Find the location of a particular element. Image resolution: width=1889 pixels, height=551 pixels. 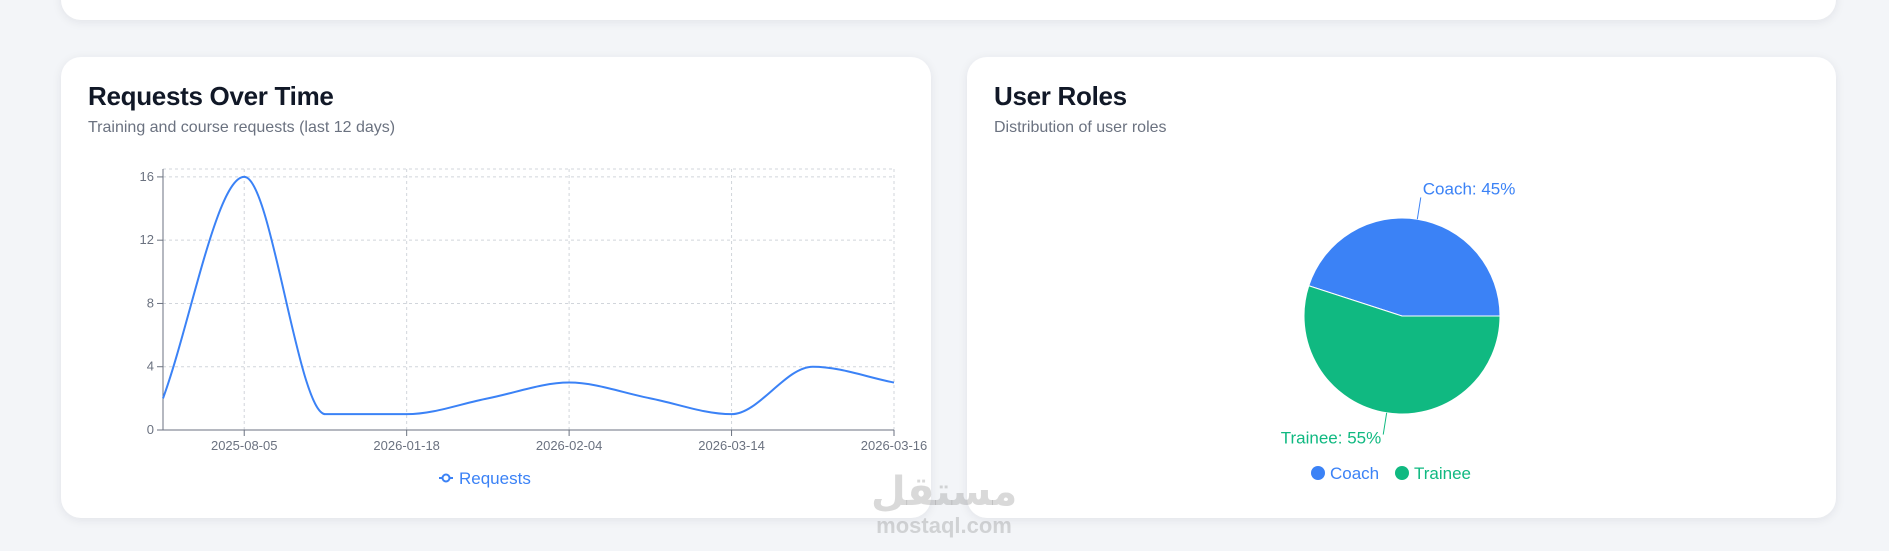

x-tick-label: 2025-08-05 is located at coordinates (244, 445).